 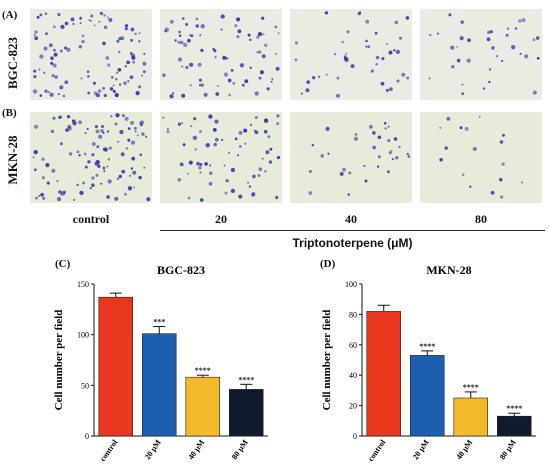 I want to click on chart-title: MKN-28, so click(x=448, y=270).